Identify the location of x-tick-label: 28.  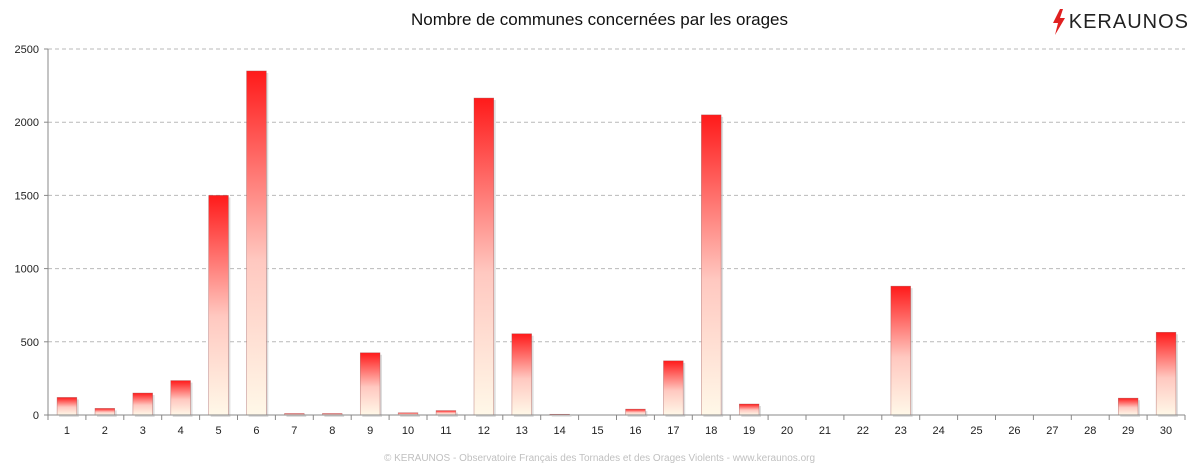
(1090, 431).